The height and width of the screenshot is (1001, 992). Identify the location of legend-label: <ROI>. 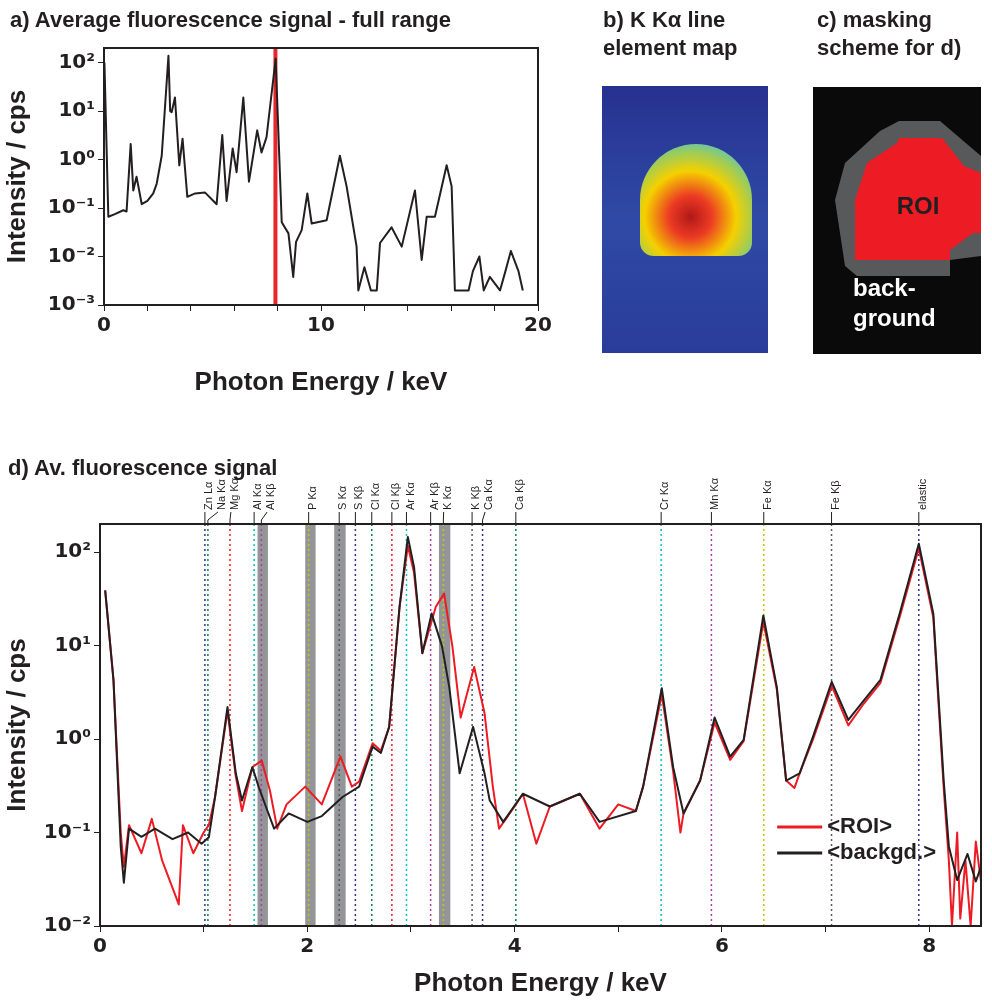
(859, 826).